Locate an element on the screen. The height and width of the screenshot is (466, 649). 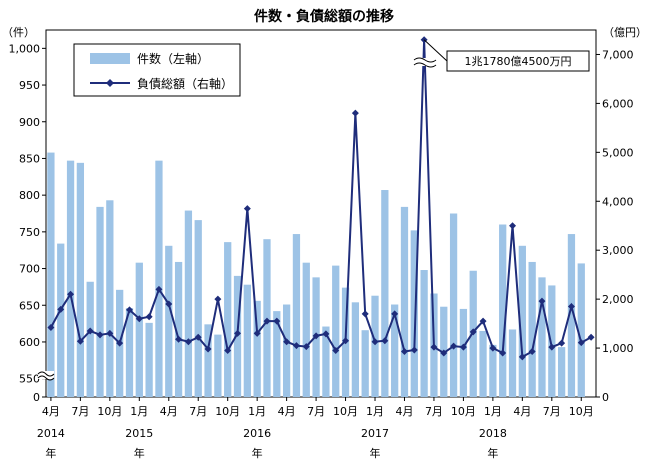
left-tick-label: 550 is located at coordinates (29, 379).